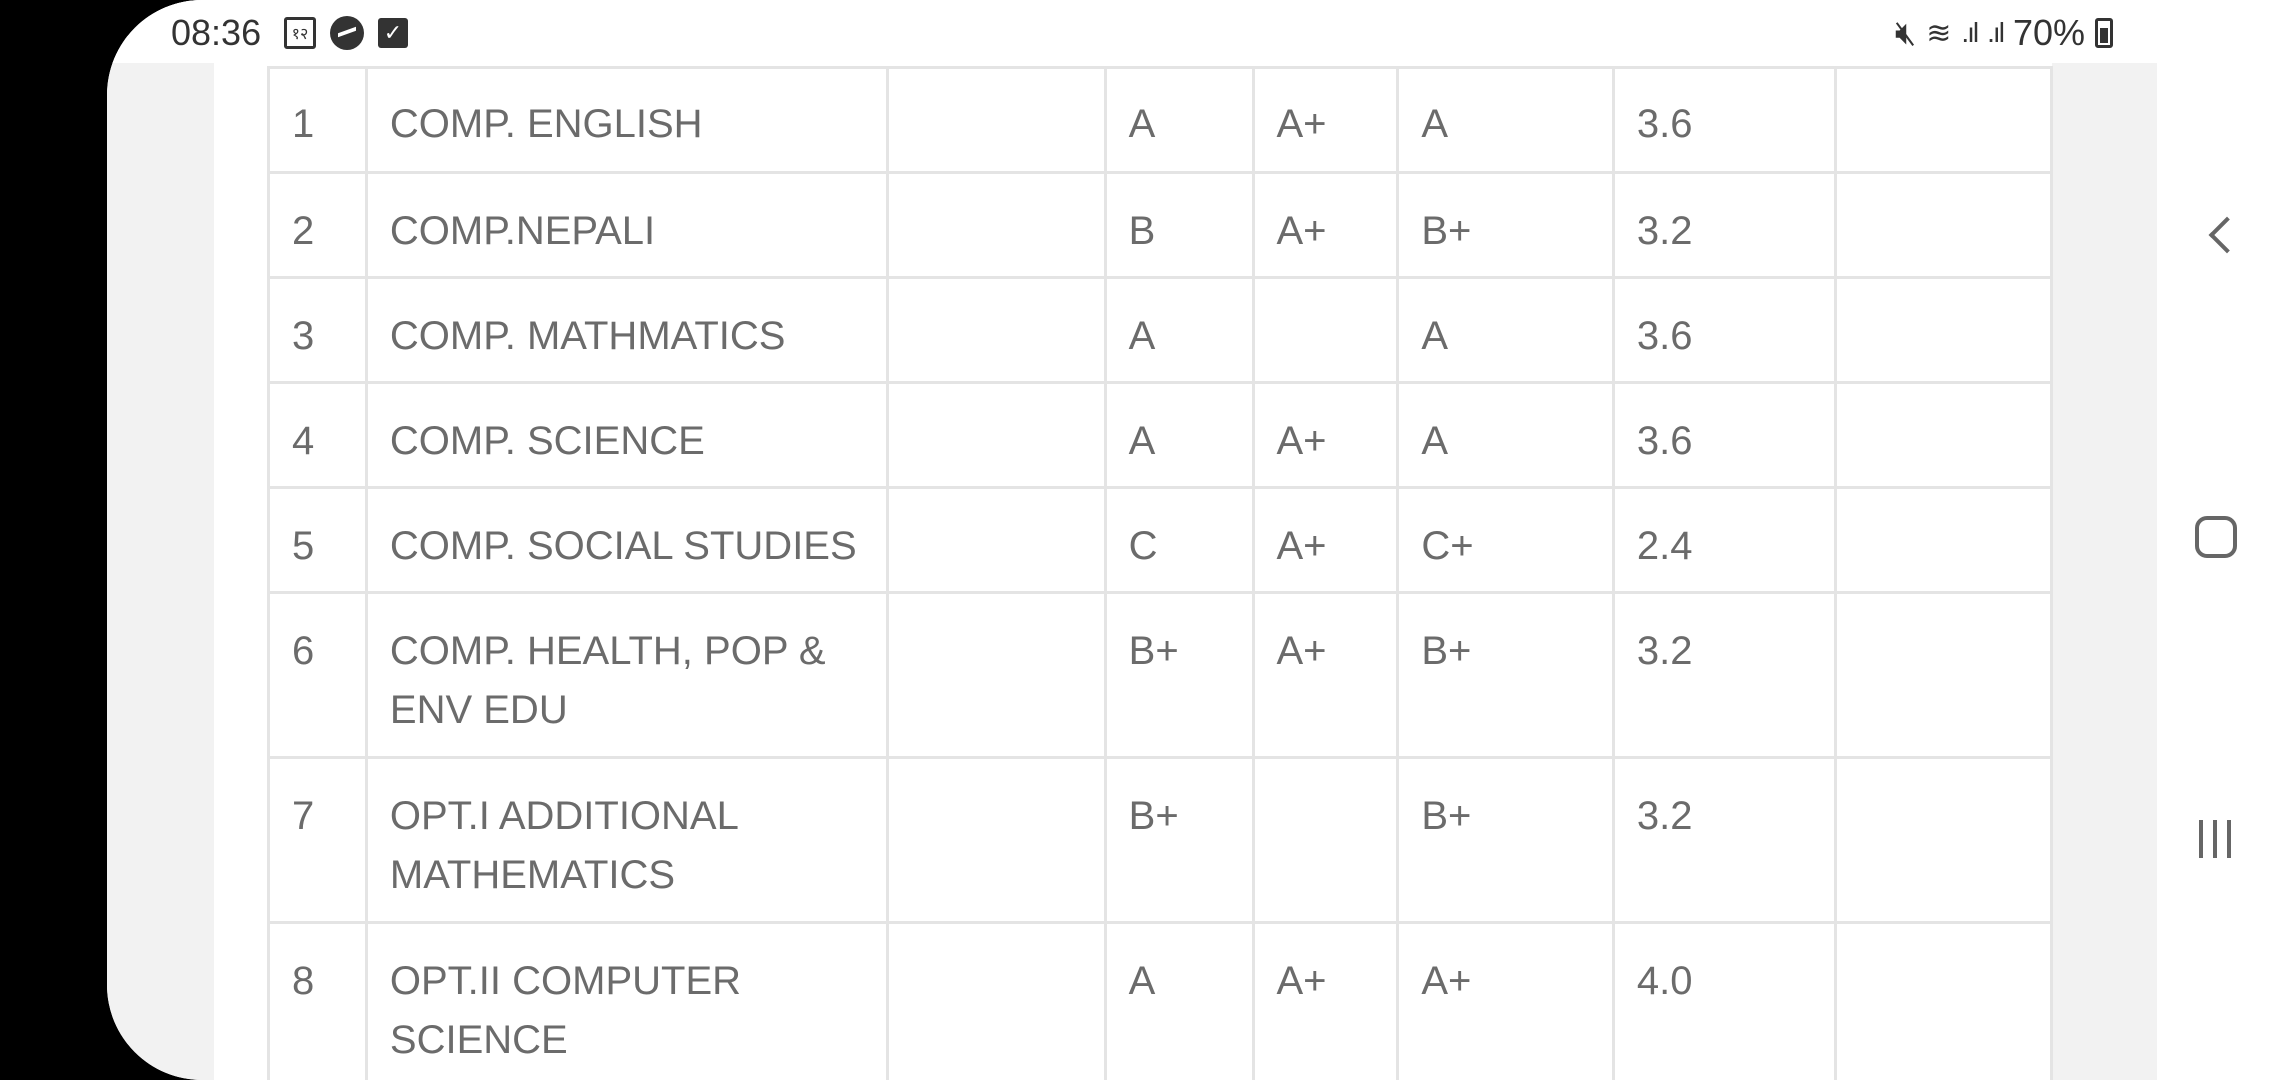  Describe the element at coordinates (1505, 540) in the screenshot. I see `final-grade-cell: C+` at that location.